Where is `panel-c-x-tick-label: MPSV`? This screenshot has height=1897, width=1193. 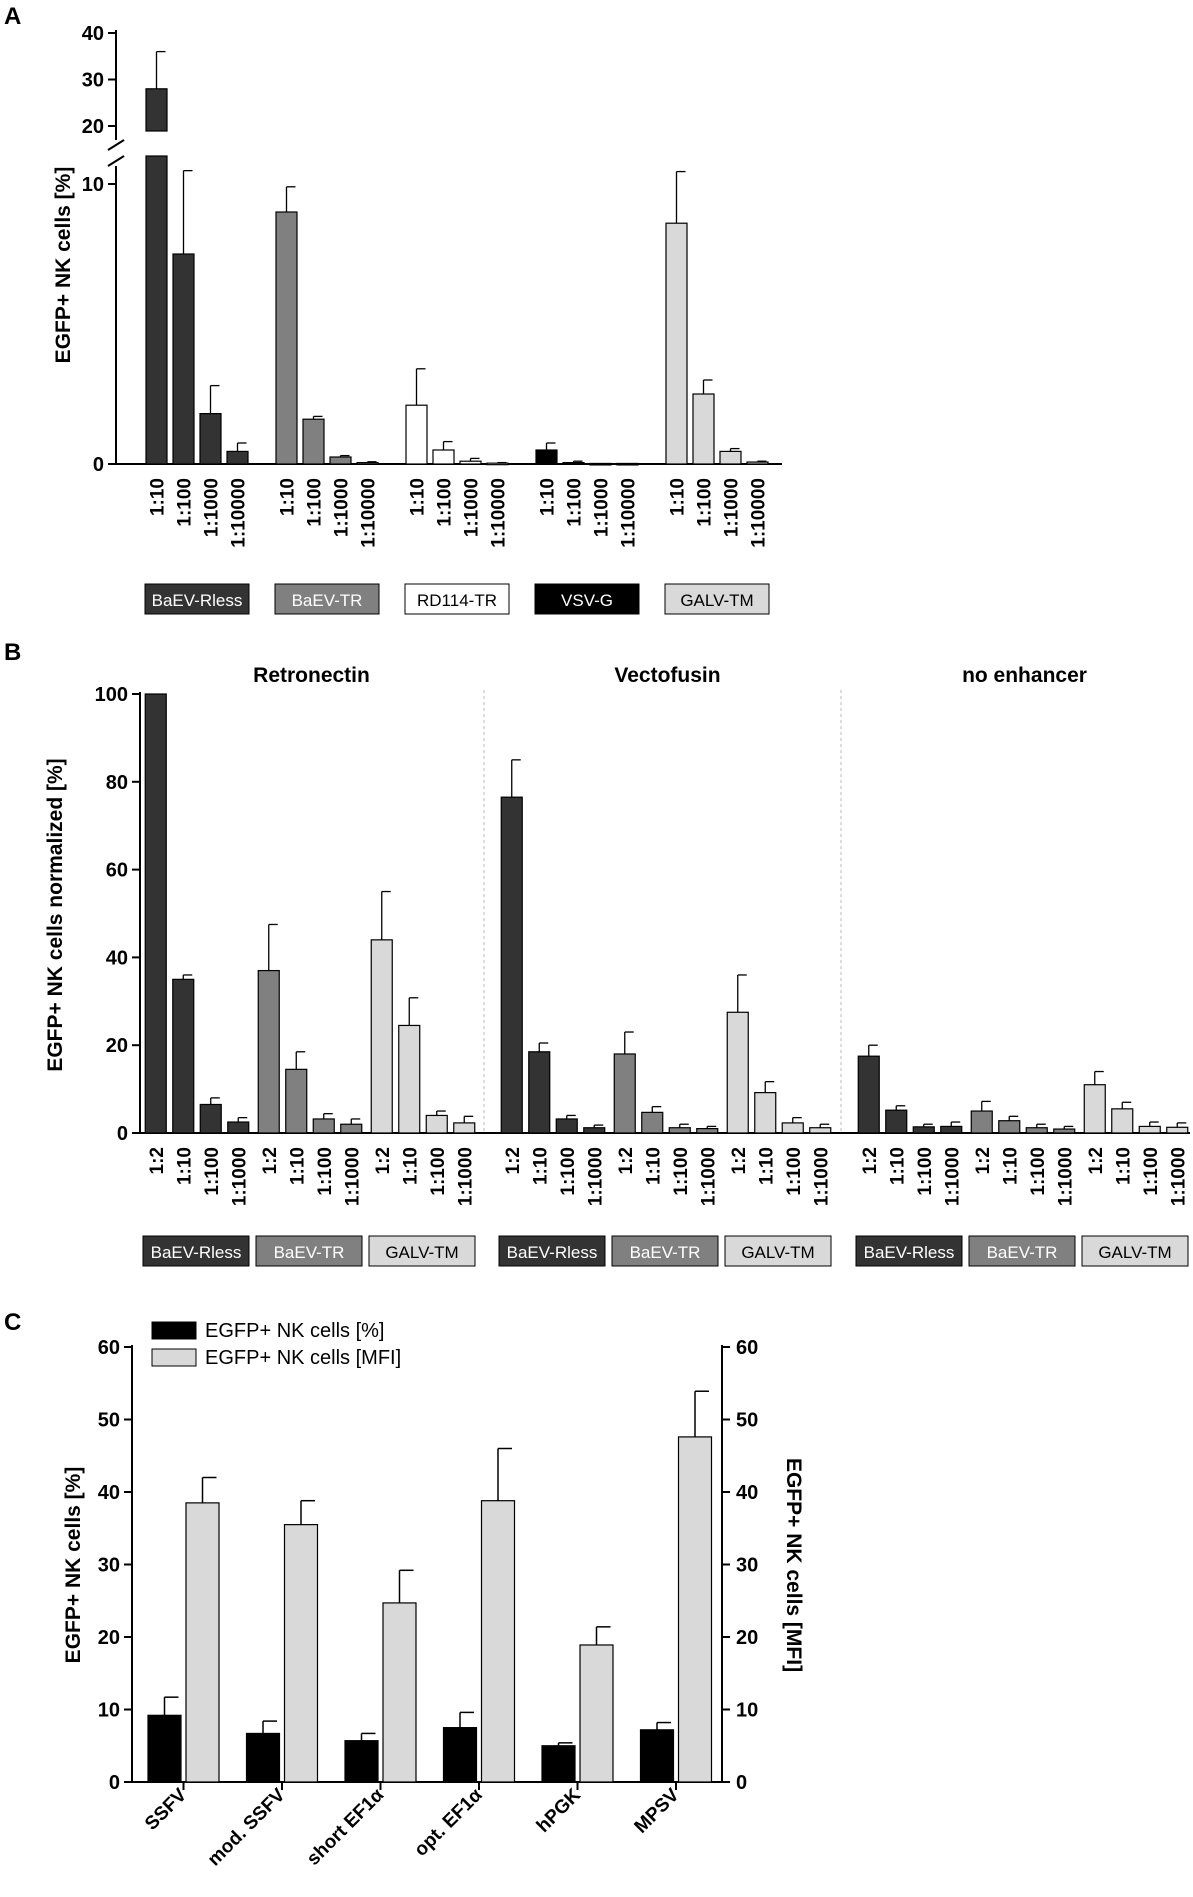 panel-c-x-tick-label: MPSV is located at coordinates (657, 1810).